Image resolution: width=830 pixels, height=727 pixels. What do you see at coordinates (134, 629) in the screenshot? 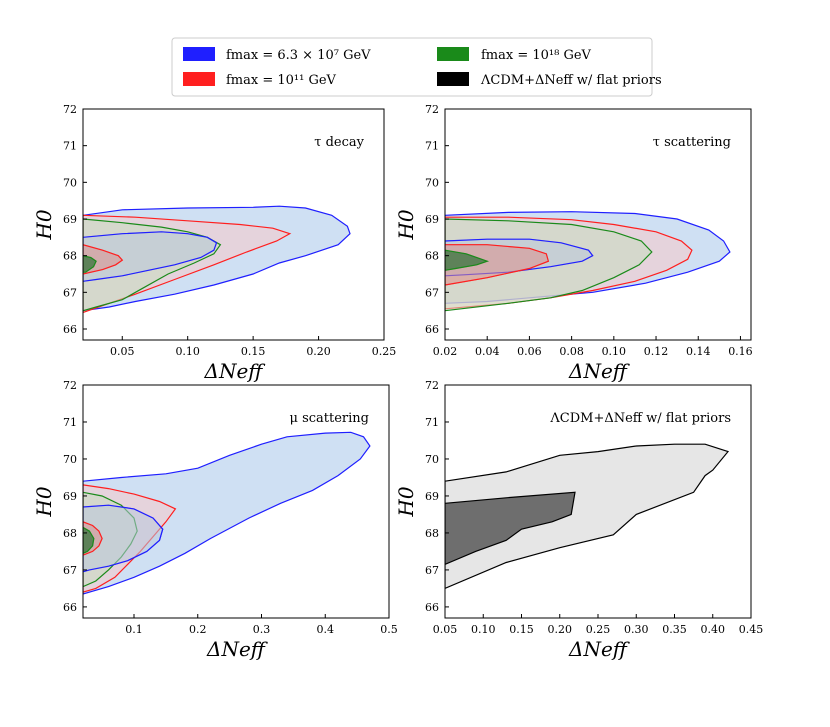
I see `x-tick-label: 0.1` at bounding box center [134, 629].